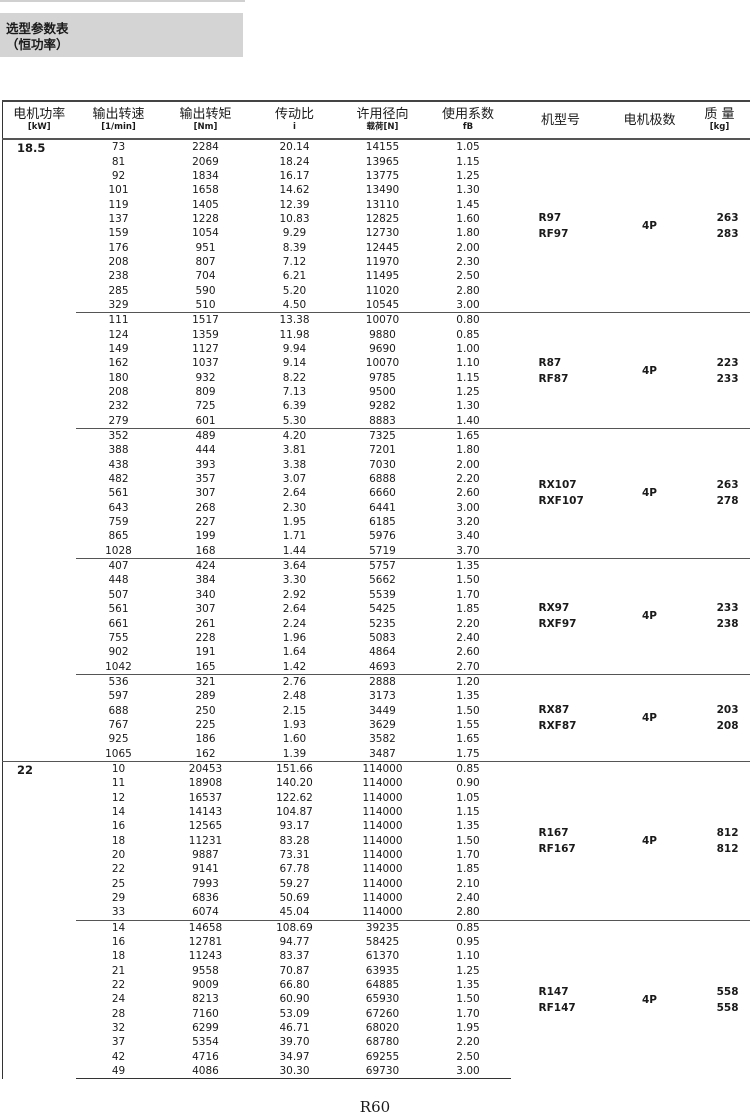 The image size is (750, 1119). Describe the element at coordinates (468, 233) in the screenshot. I see `service-factor-cell: 1.80` at that location.